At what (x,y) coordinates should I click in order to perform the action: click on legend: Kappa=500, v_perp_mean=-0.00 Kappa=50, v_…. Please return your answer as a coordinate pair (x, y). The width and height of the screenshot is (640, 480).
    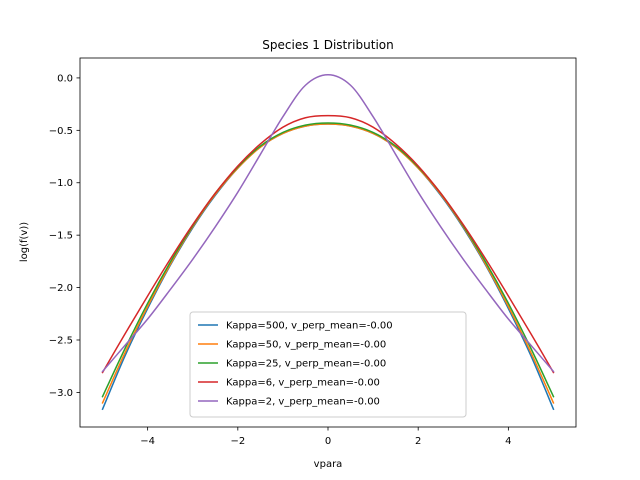
    Looking at the image, I should click on (328, 364).